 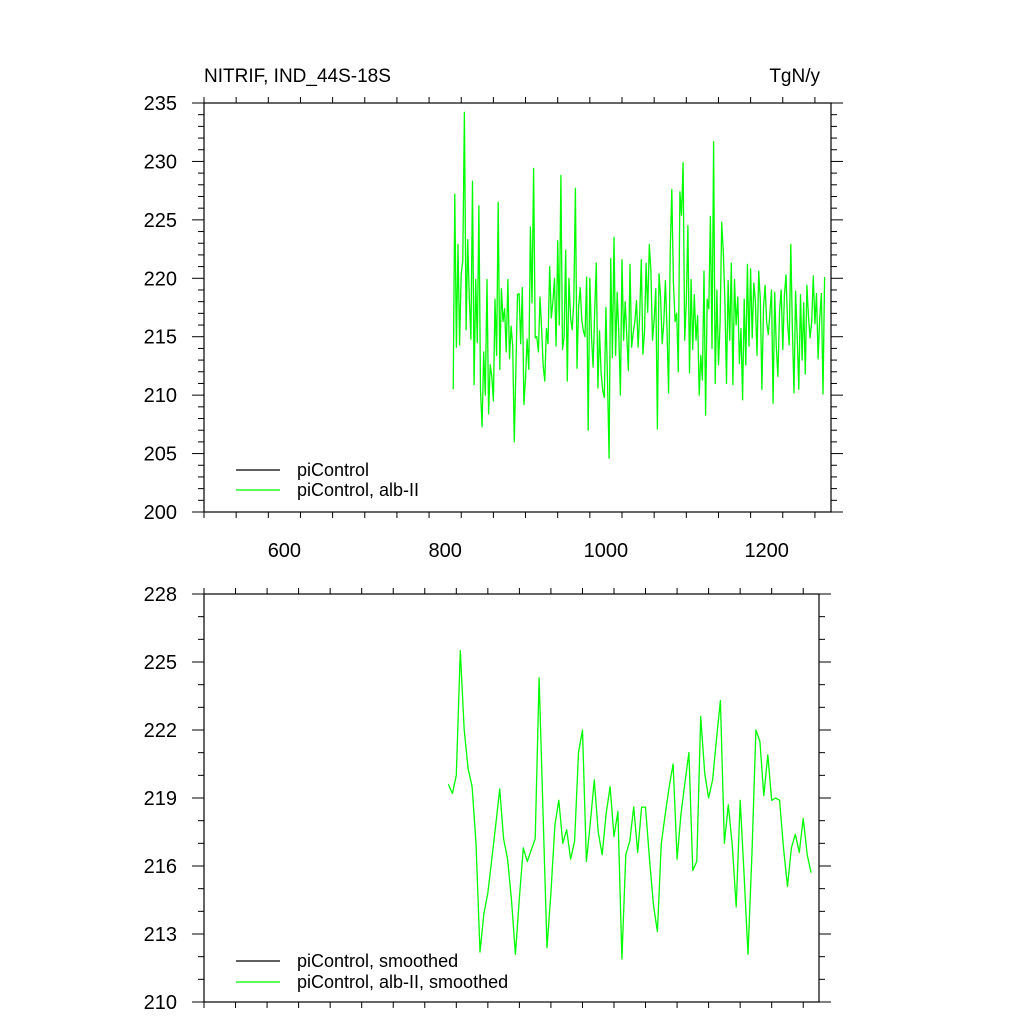 I want to click on y-tick-label: 230, so click(x=160, y=162).